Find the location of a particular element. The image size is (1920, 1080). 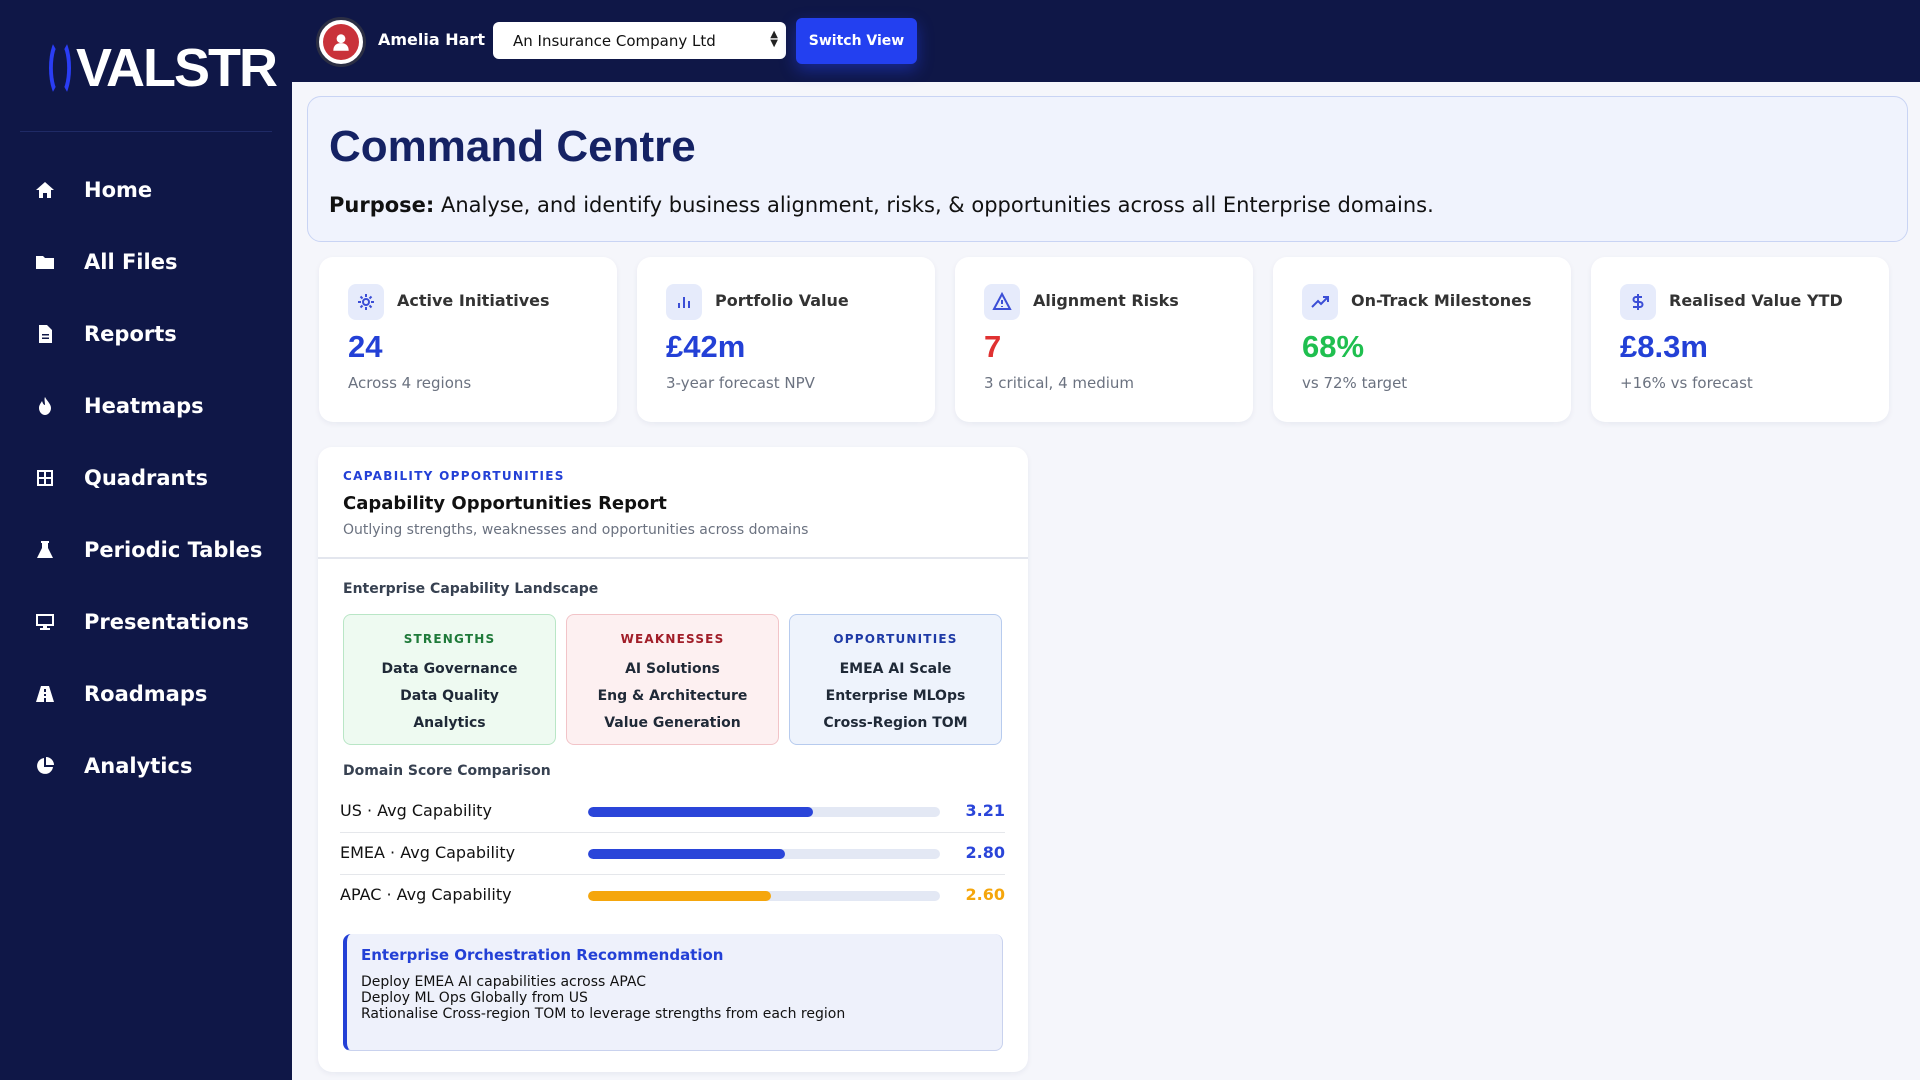

landscape-label: Enterprise Capability Landscape is located at coordinates (471, 589).